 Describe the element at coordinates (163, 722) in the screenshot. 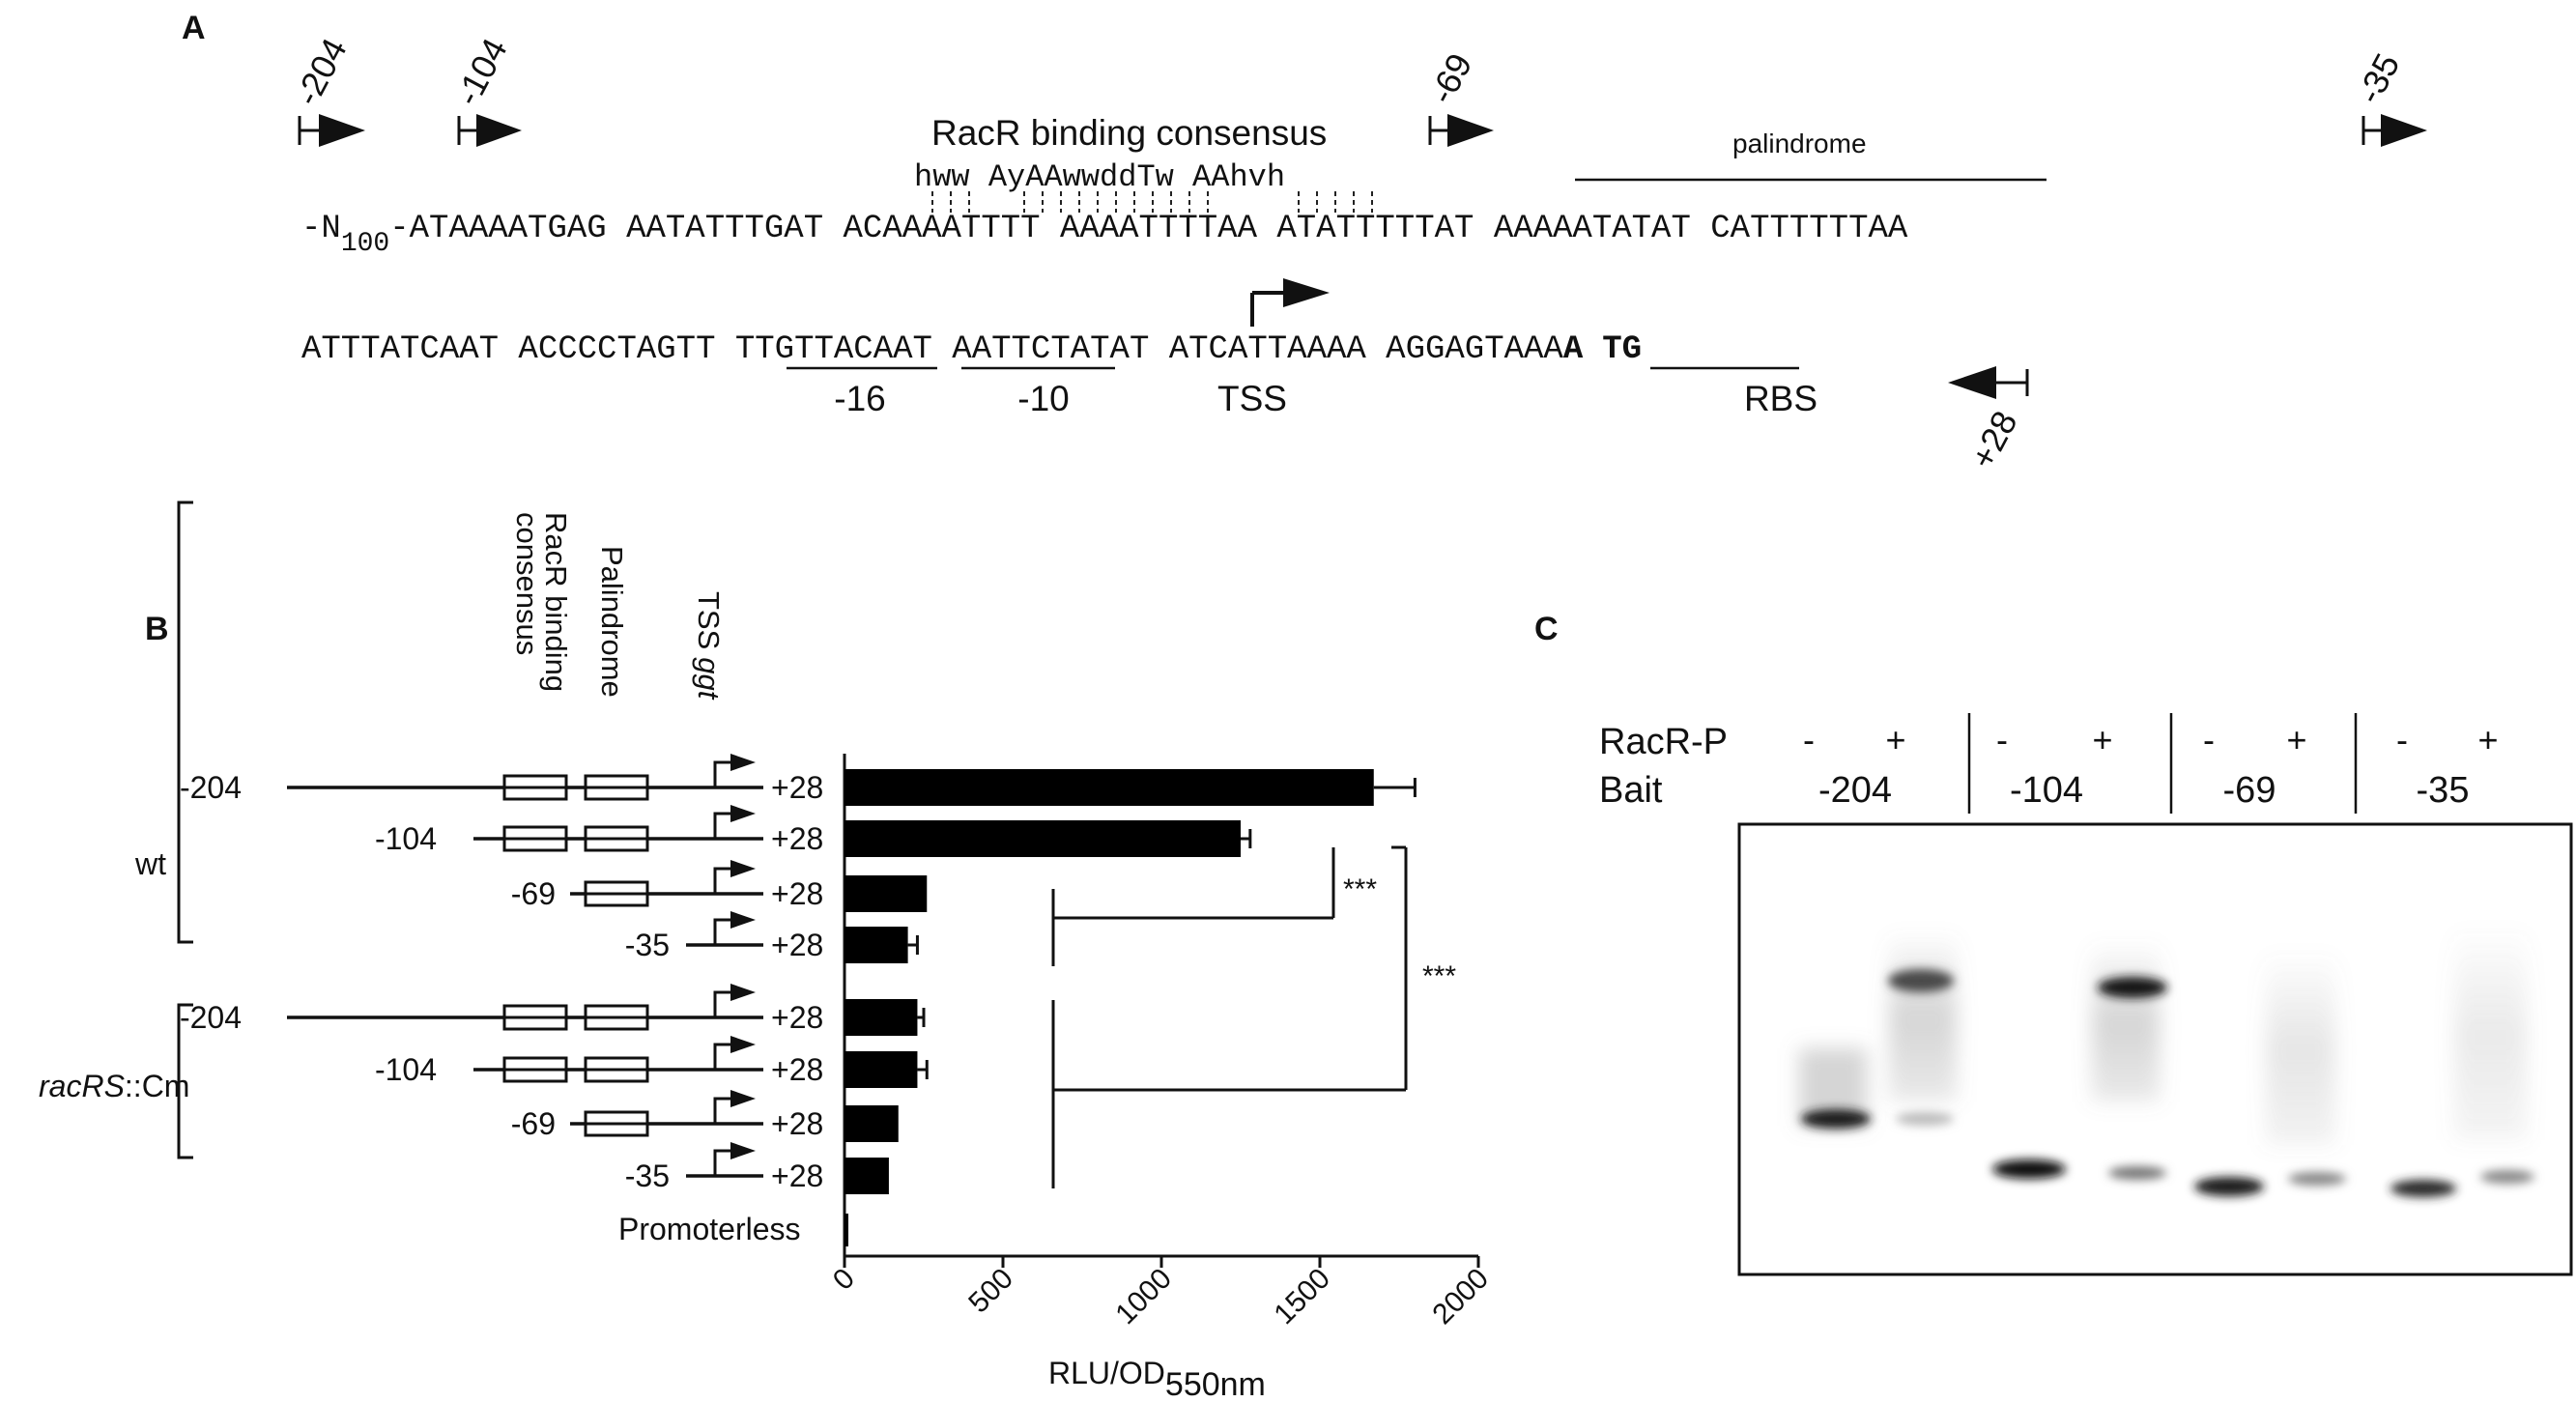

I see `wt-bracket: wt` at that location.